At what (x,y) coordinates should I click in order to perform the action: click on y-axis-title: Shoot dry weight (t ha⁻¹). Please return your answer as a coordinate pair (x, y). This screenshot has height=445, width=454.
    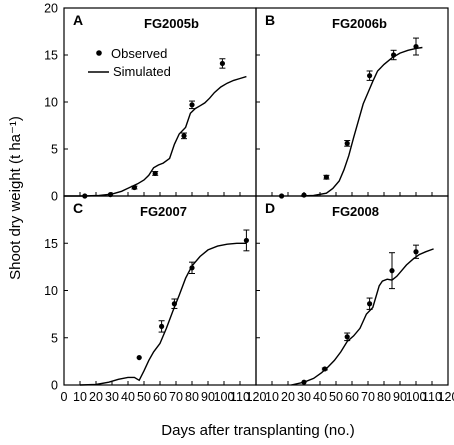
    Looking at the image, I should click on (15, 198).